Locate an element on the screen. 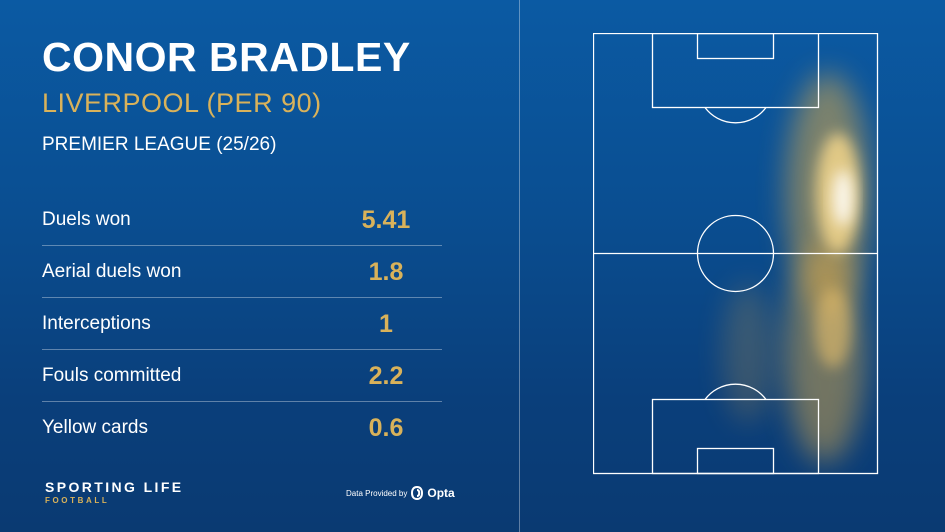  stat-row: Interceptions 1 is located at coordinates (242, 324).